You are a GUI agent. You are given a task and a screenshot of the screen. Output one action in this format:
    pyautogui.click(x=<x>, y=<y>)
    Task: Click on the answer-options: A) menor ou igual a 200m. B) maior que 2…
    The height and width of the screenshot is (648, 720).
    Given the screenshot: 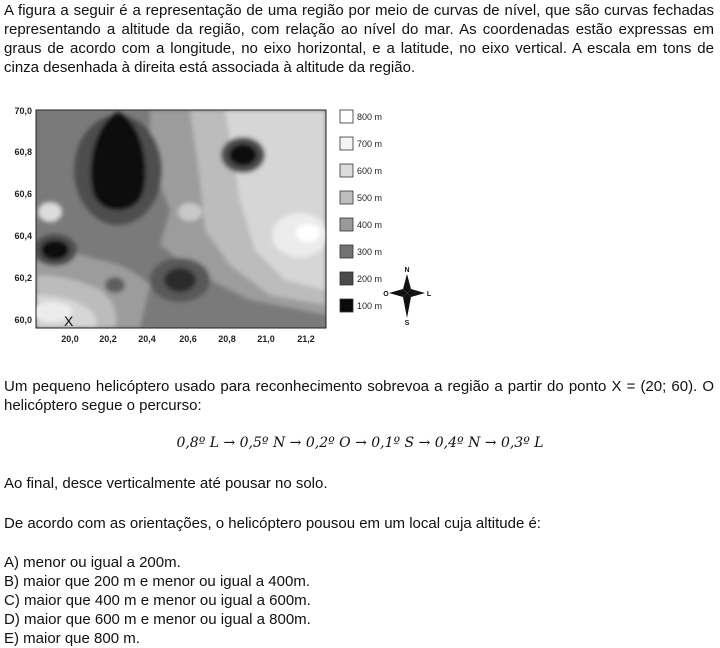 What is the action you would take?
    pyautogui.click(x=157, y=600)
    